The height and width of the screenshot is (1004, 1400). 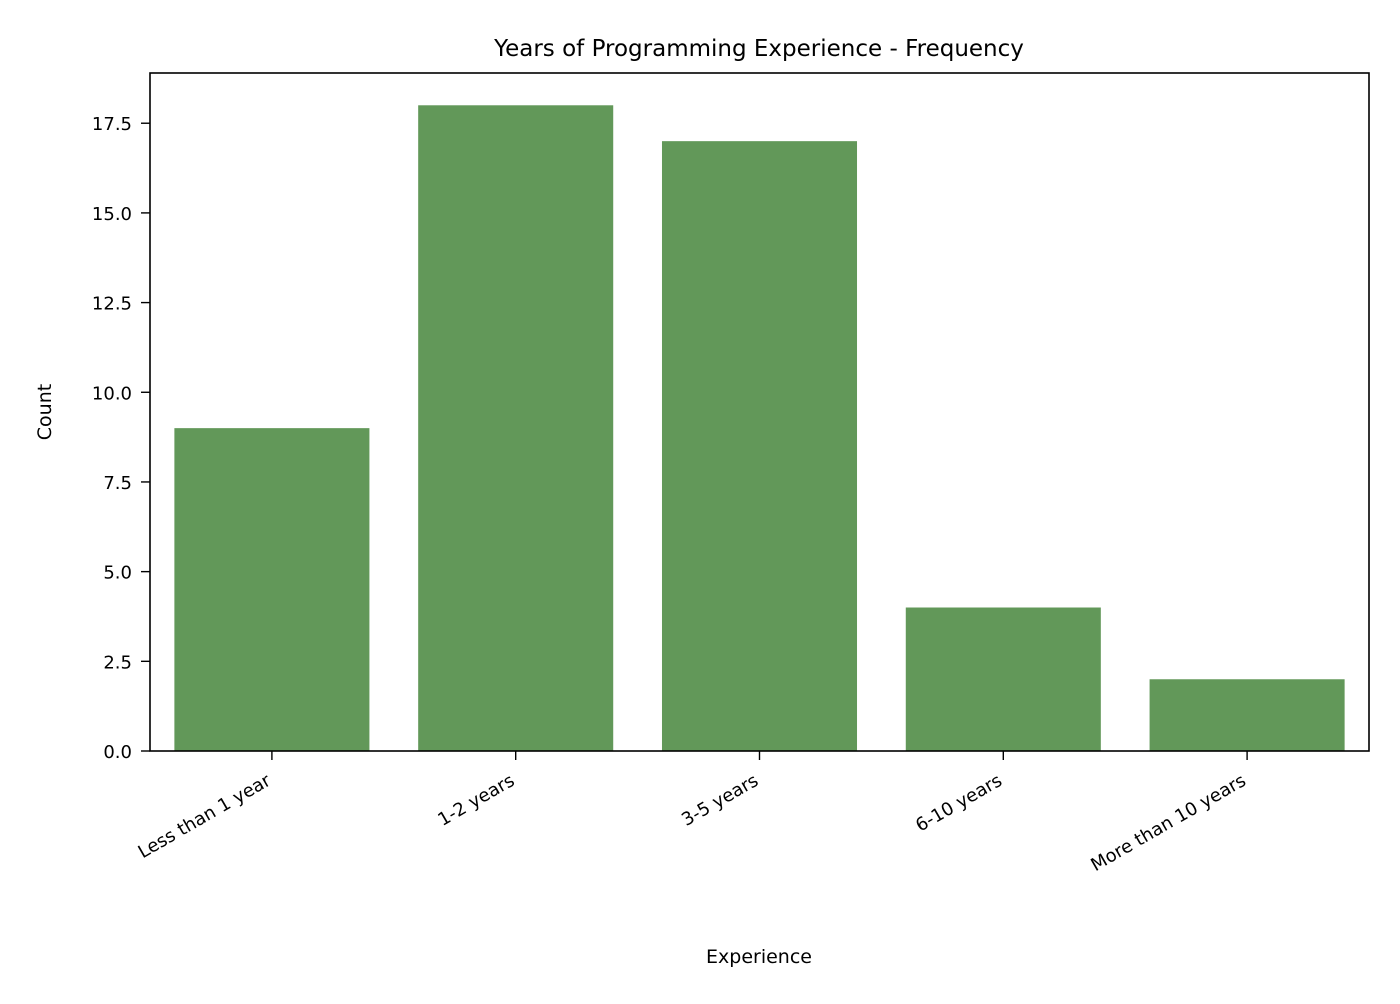 What do you see at coordinates (117, 662) in the screenshot?
I see `y-tick-label-1: 2.5` at bounding box center [117, 662].